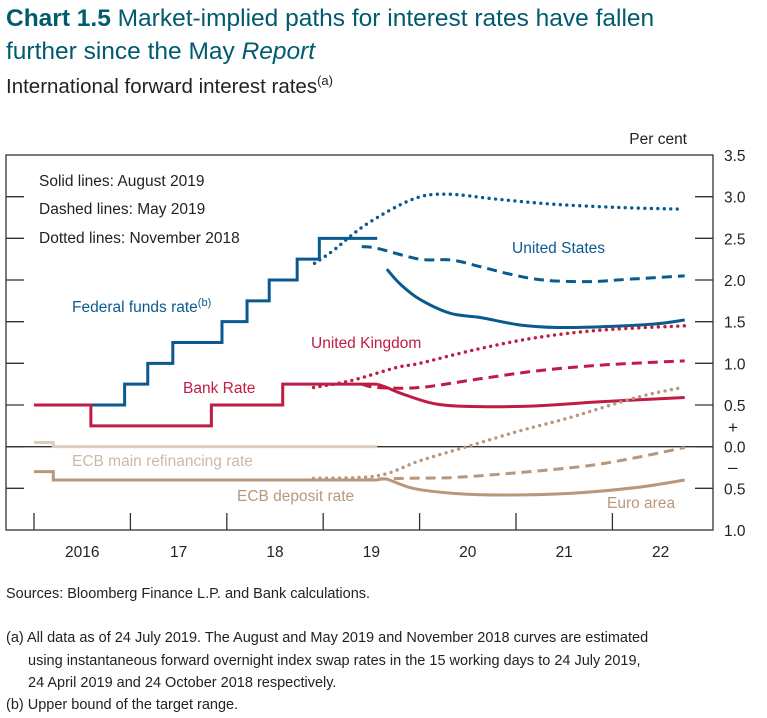  What do you see at coordinates (735, 281) in the screenshot?
I see `y-tick-label: 2.0` at bounding box center [735, 281].